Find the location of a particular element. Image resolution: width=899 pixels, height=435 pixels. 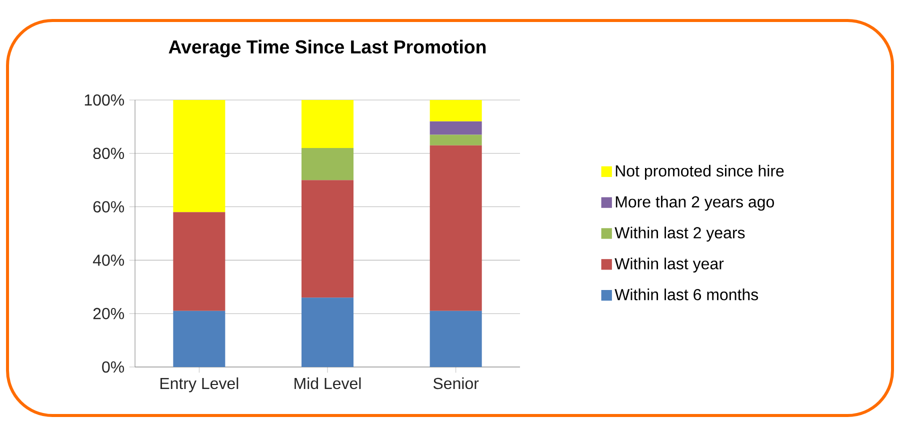

y-tick-label: 80% is located at coordinates (108, 154).